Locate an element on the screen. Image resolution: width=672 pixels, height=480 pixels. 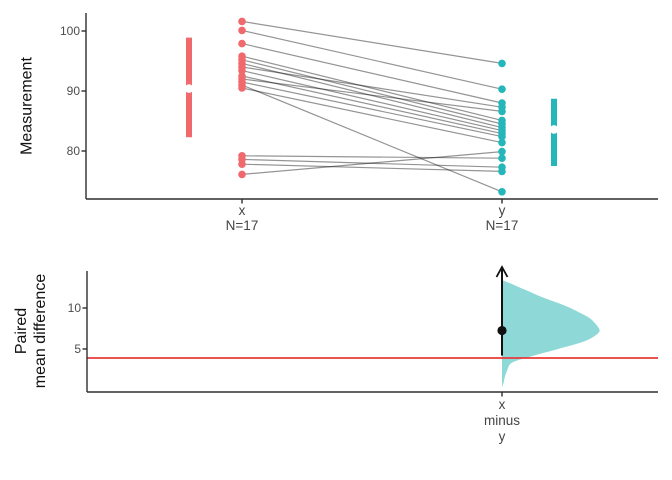
arrow-up-icon is located at coordinates (502, 271).